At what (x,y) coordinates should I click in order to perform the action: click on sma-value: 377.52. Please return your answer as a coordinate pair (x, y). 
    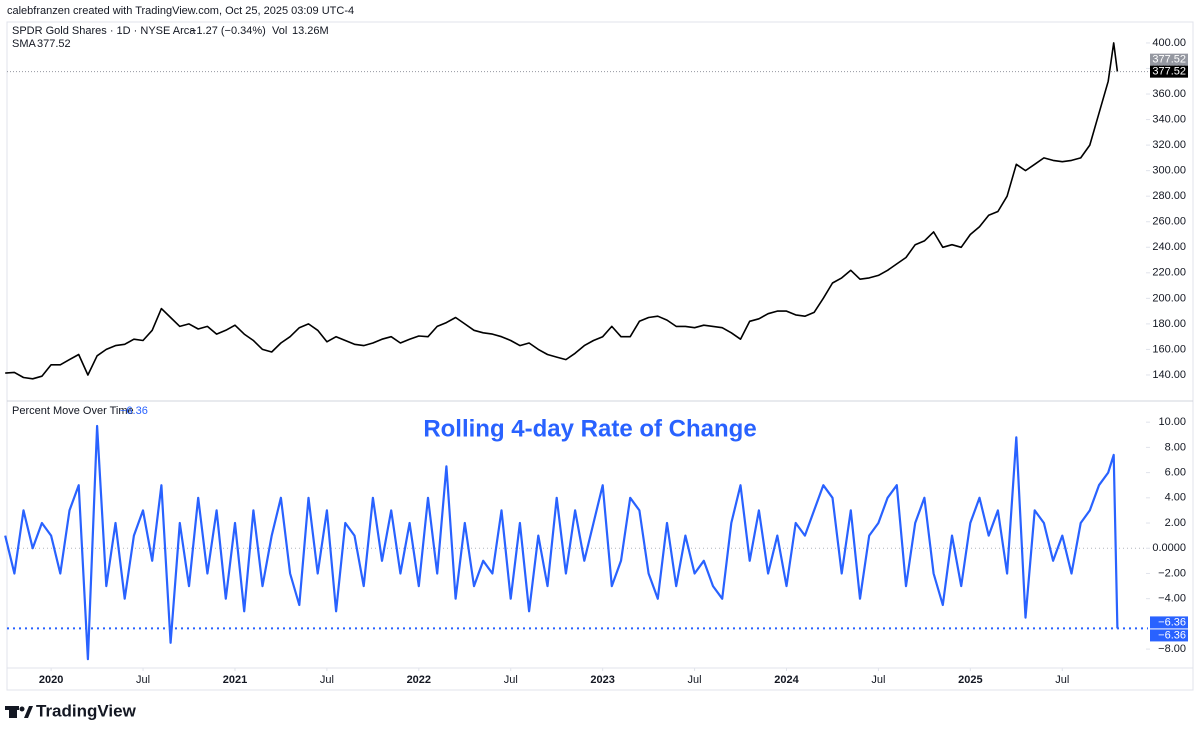
    Looking at the image, I should click on (54, 44).